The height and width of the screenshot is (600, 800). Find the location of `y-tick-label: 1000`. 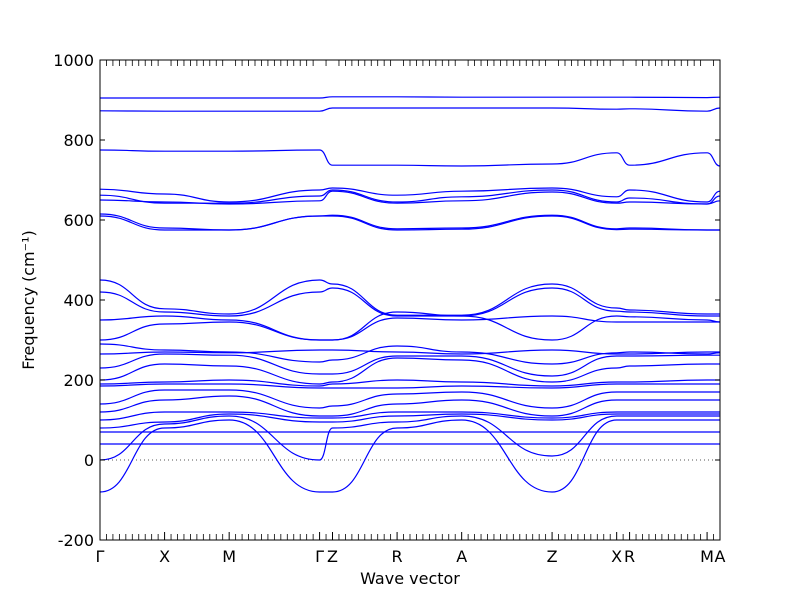

y-tick-label: 1000 is located at coordinates (73, 60).